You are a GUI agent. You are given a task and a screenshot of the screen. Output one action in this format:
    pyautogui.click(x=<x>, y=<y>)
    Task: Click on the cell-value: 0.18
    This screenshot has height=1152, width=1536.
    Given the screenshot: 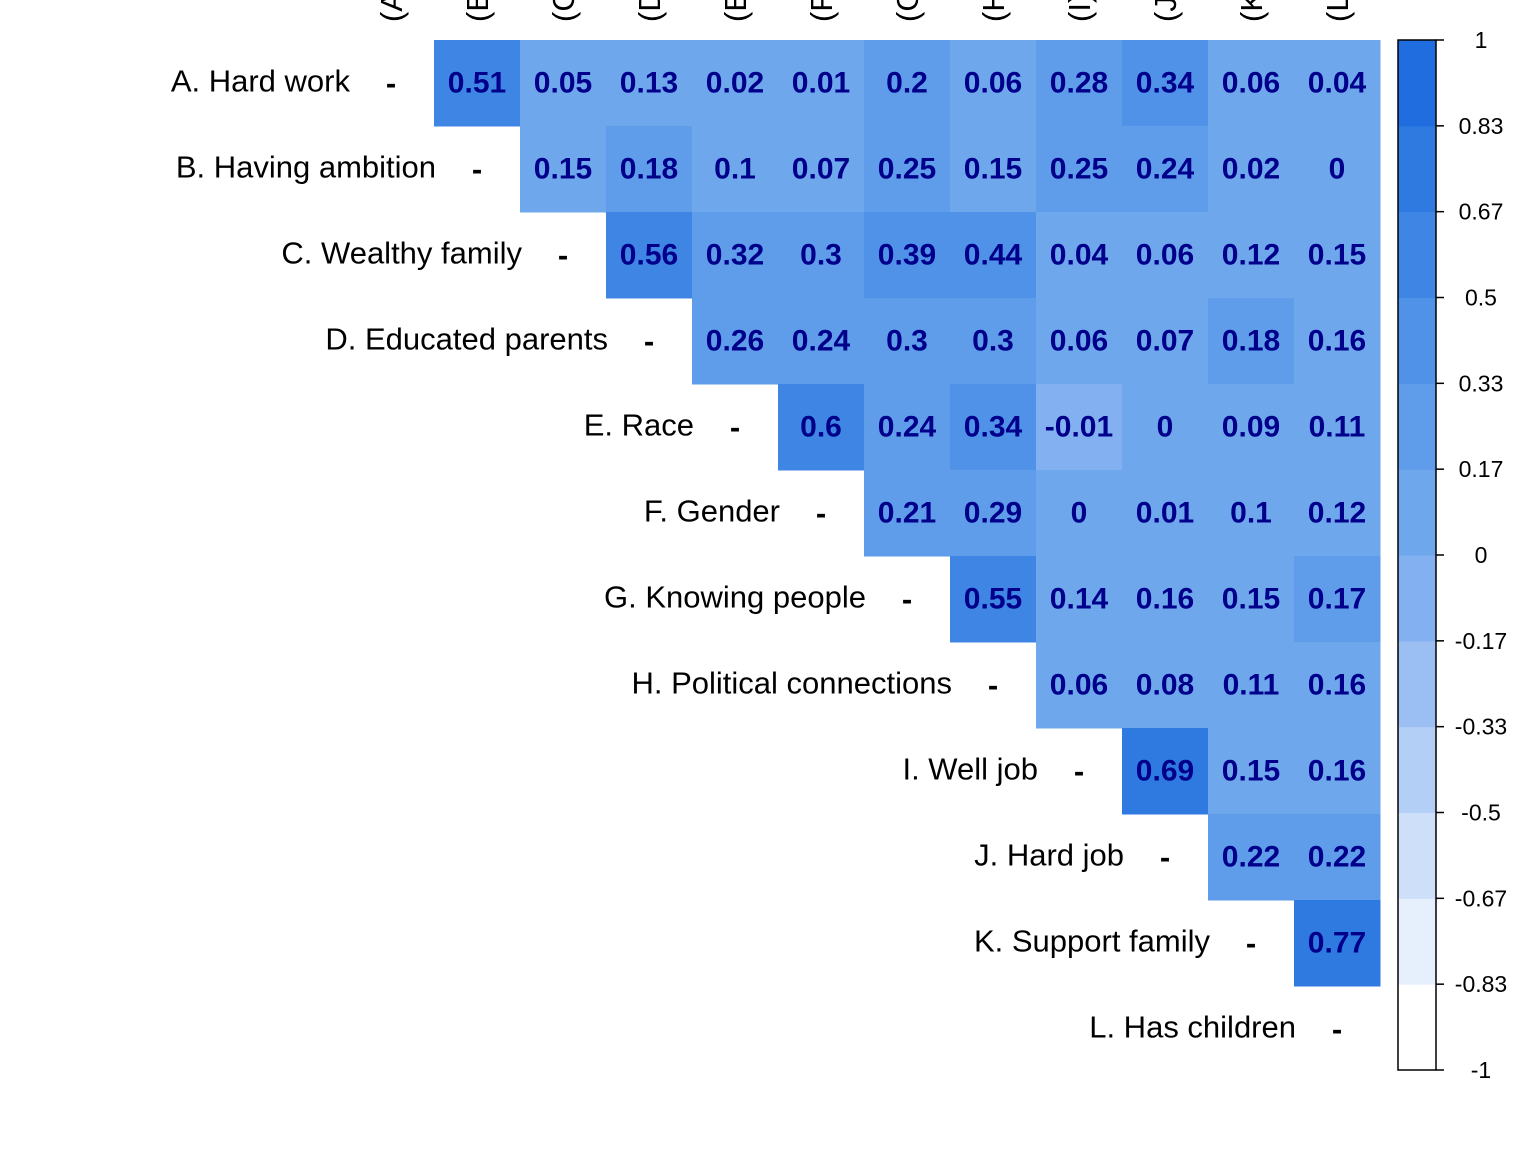 What is the action you would take?
    pyautogui.click(x=649, y=169)
    